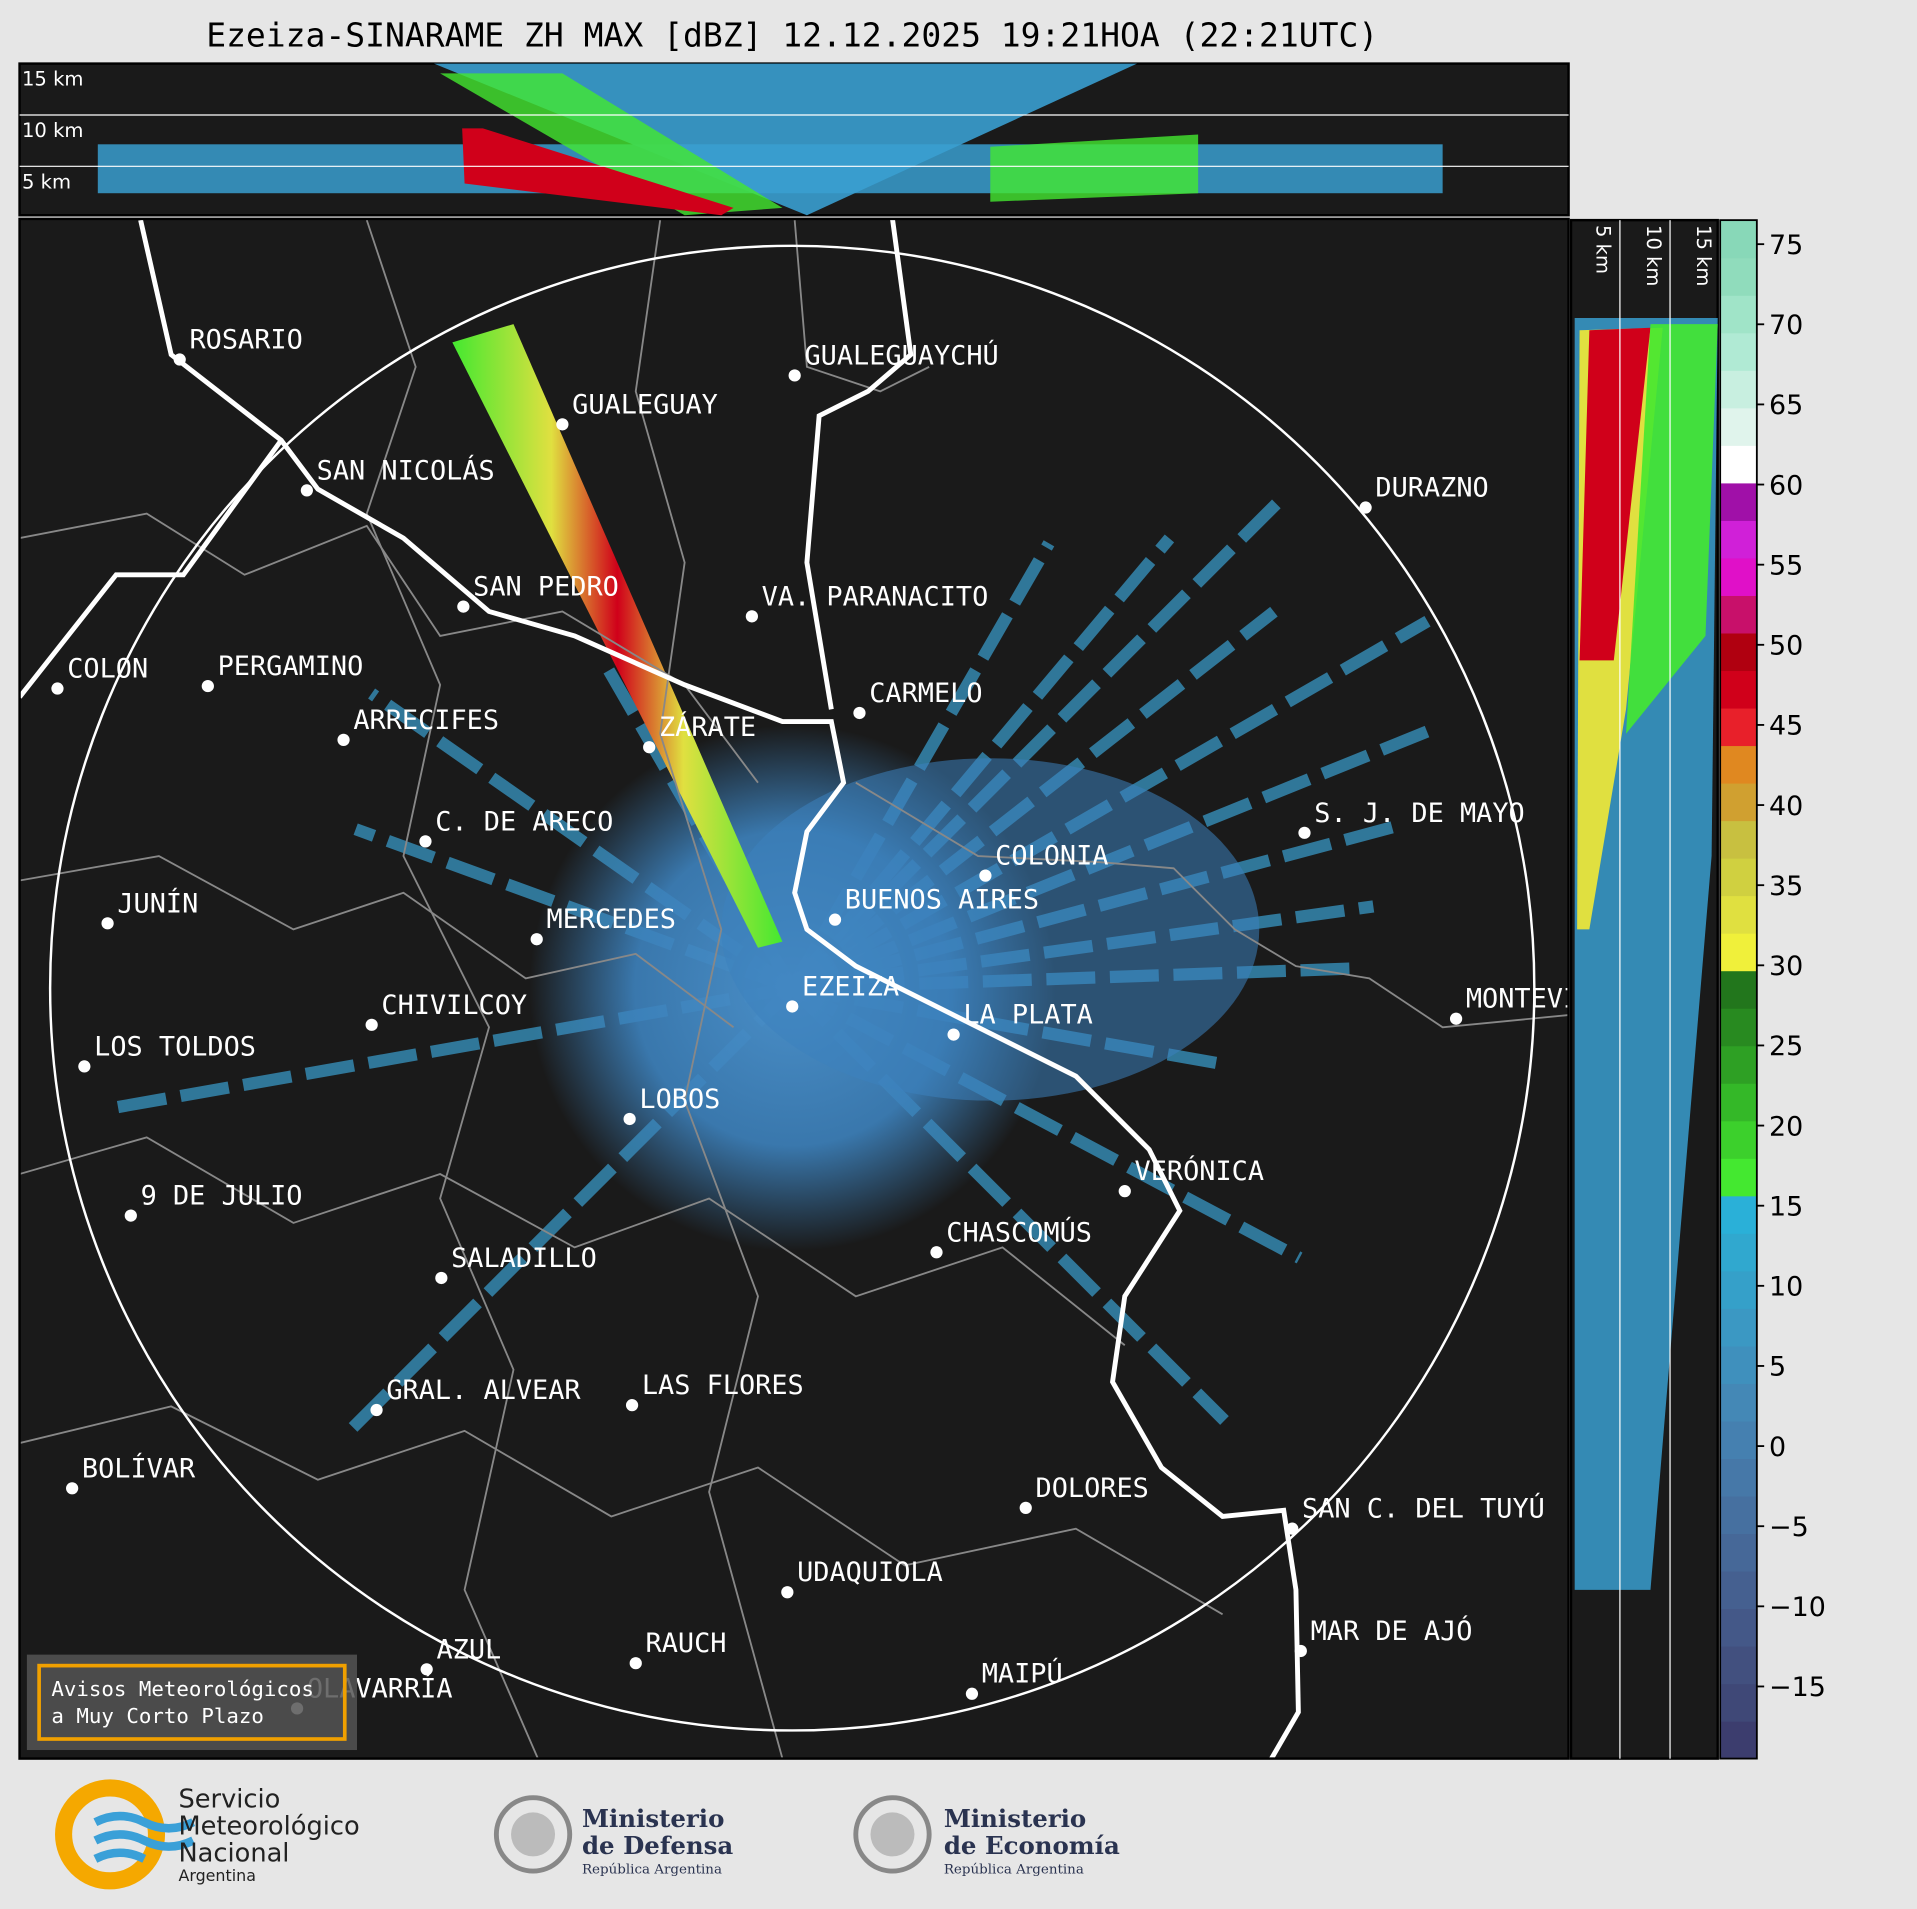 This screenshot has height=1909, width=1917. I want to click on colorbar-frame, so click(1738, 989).